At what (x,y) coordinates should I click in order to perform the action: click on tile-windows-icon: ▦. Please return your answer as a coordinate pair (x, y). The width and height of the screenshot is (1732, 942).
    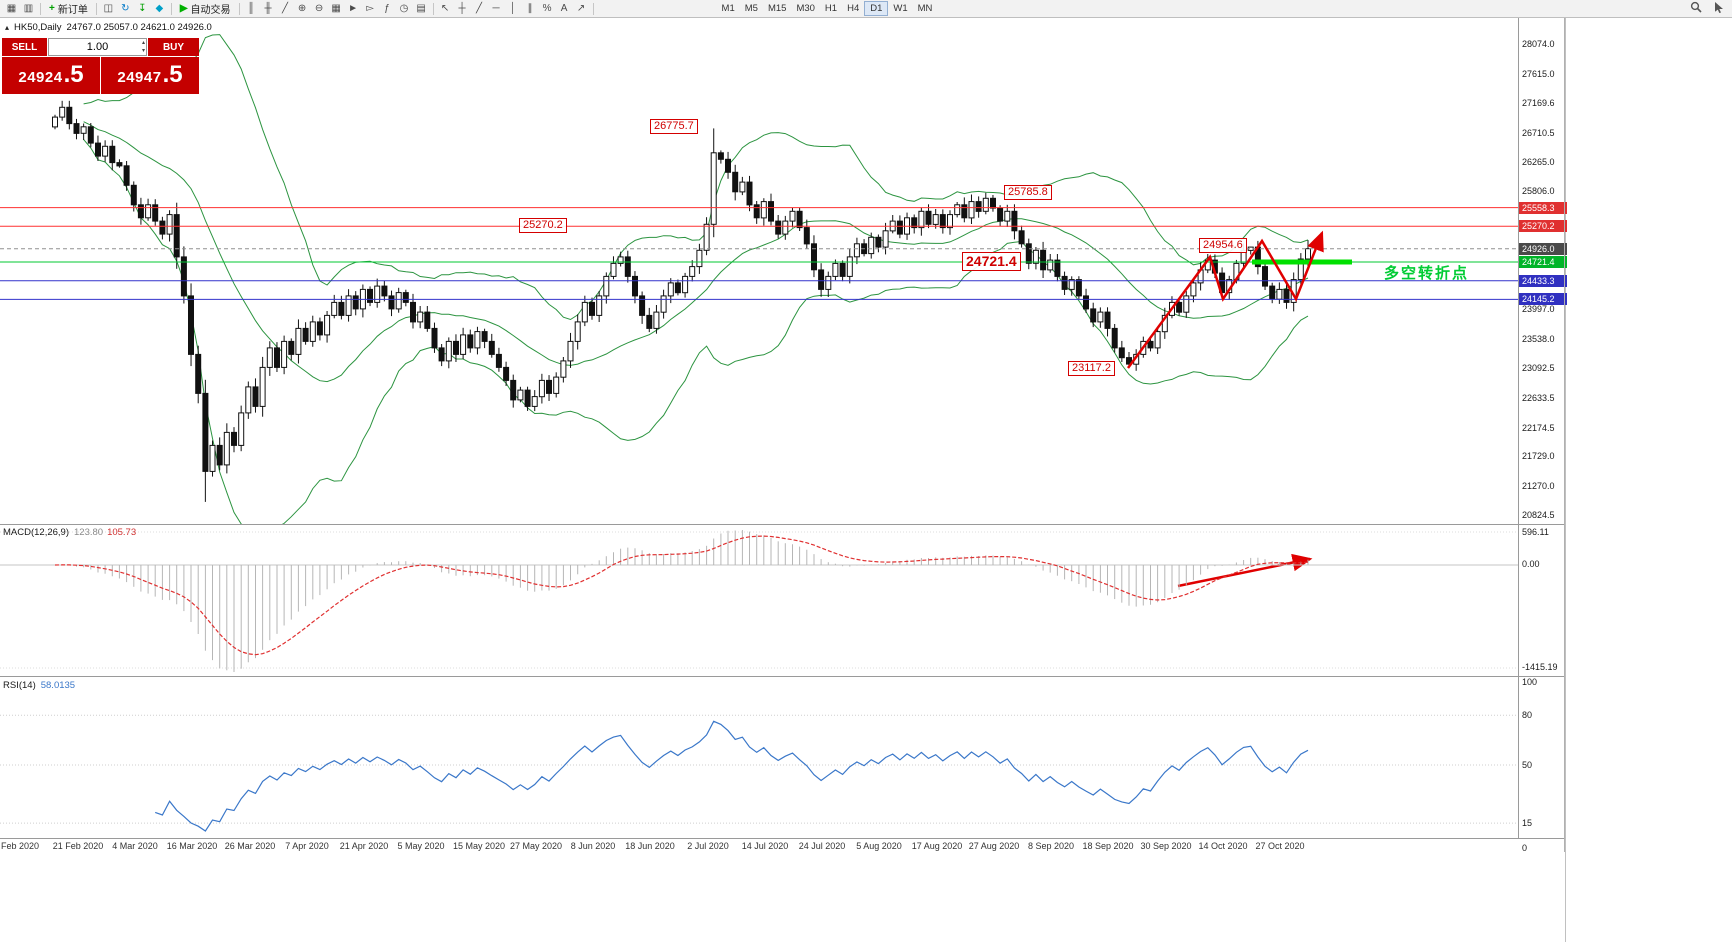
    Looking at the image, I should click on (336, 8).